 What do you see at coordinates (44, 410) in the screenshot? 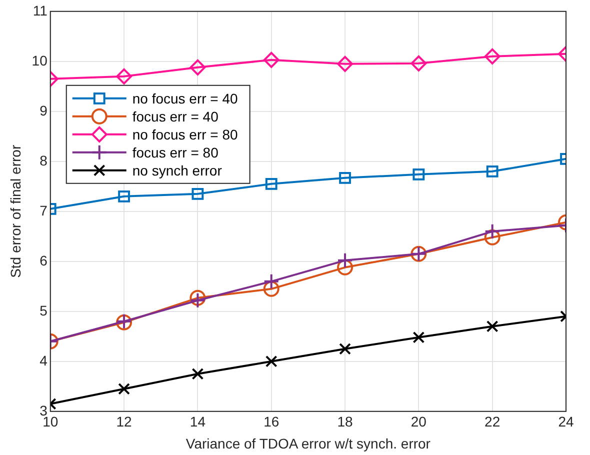
I see `y-tick-label: 3` at bounding box center [44, 410].